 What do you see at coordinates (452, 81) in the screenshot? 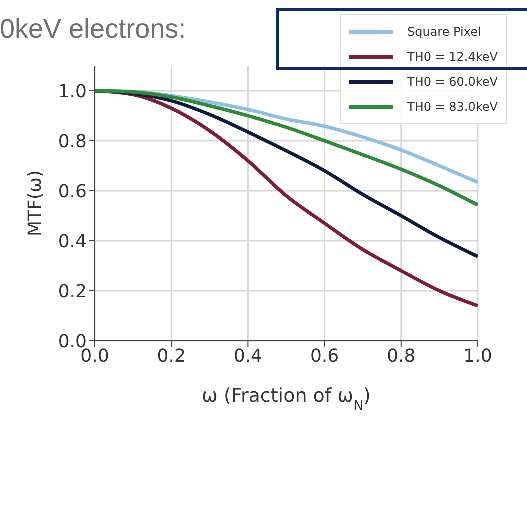
I see `legend-label: TH0 = 60.0keV` at bounding box center [452, 81].